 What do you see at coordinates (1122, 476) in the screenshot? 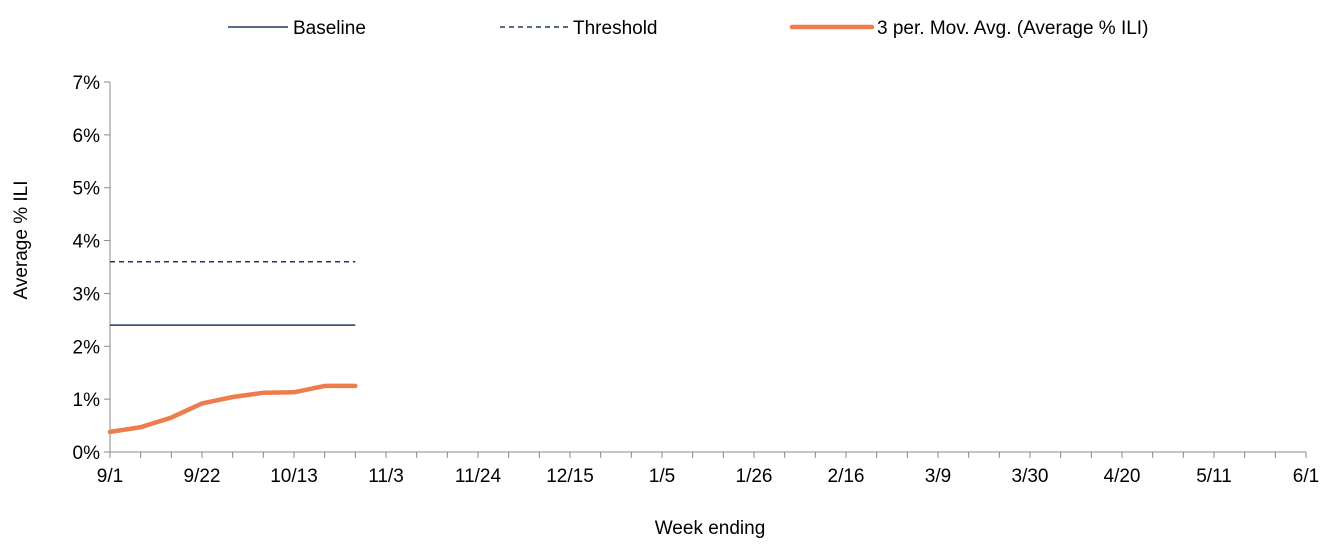
I see `x-tick-label: 4/20` at bounding box center [1122, 476].